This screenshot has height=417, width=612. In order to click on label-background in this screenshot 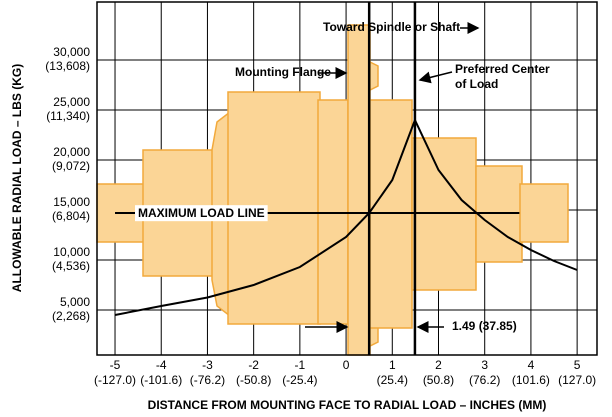, I will do `click(201, 213)`.